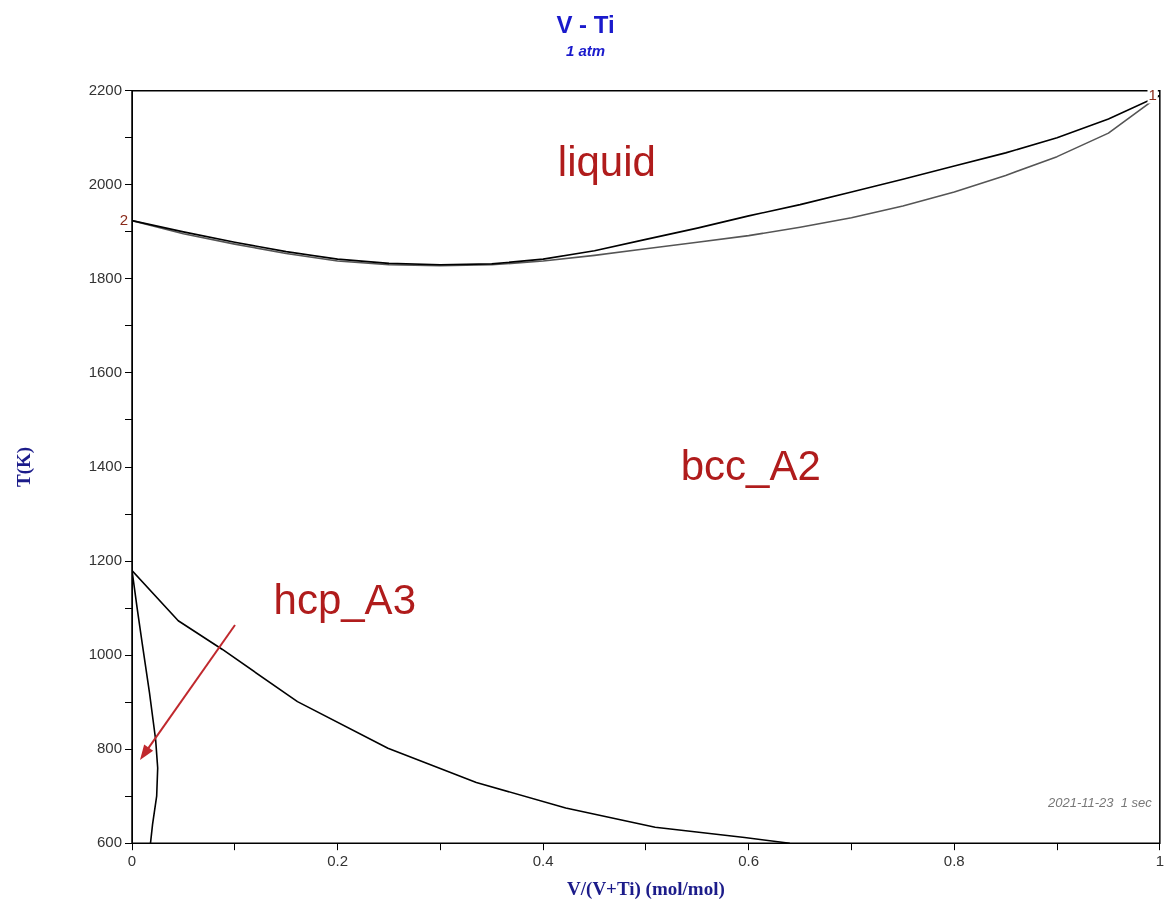 Image resolution: width=1167 pixels, height=915 pixels. I want to click on annotation: 2, so click(123, 219).